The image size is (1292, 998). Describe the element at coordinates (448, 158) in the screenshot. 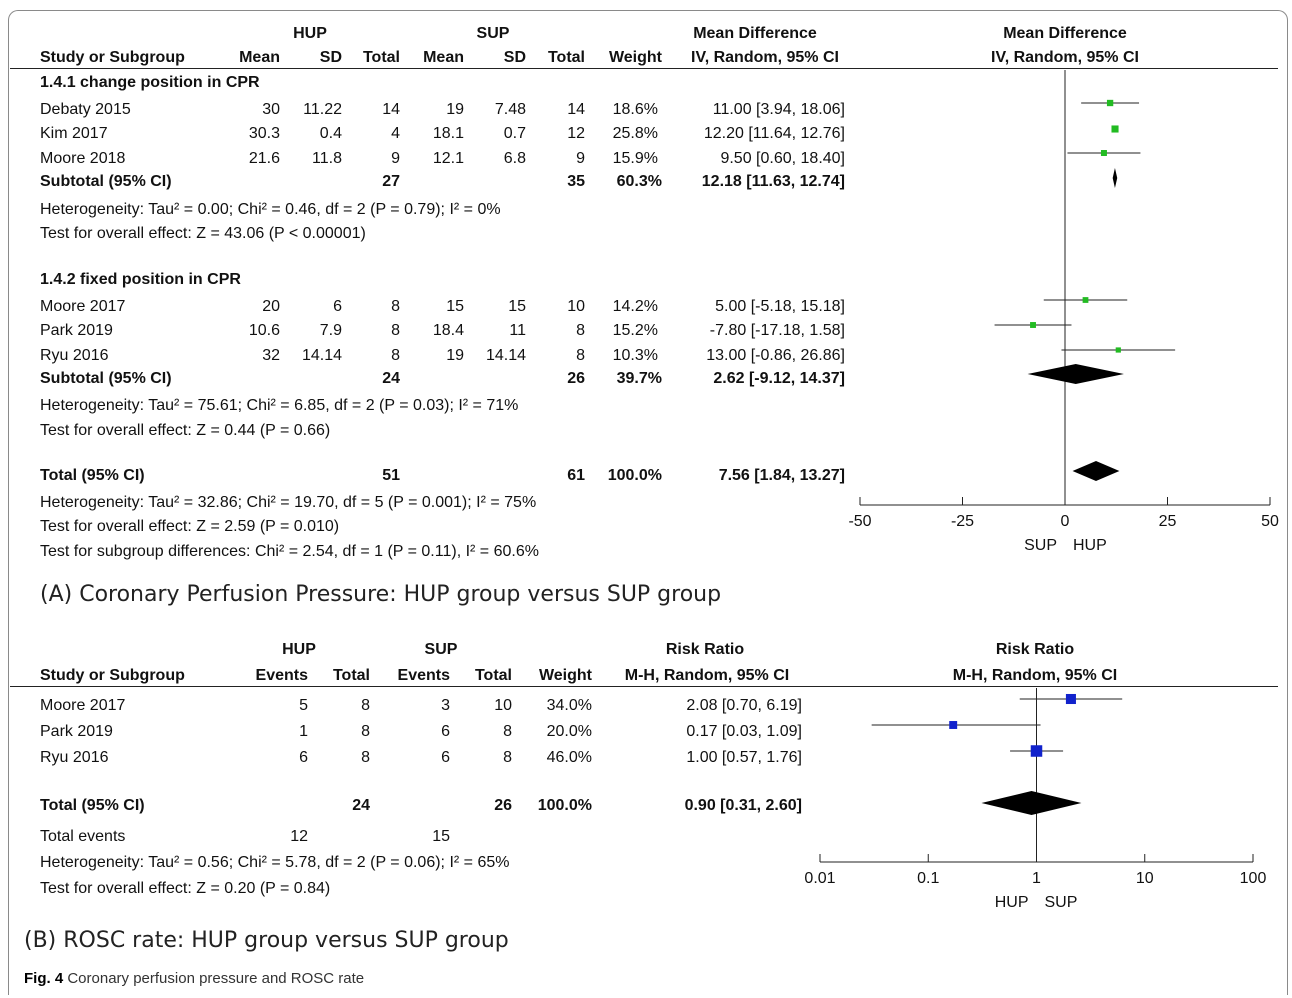

I see `mean-sup: 12.1` at that location.